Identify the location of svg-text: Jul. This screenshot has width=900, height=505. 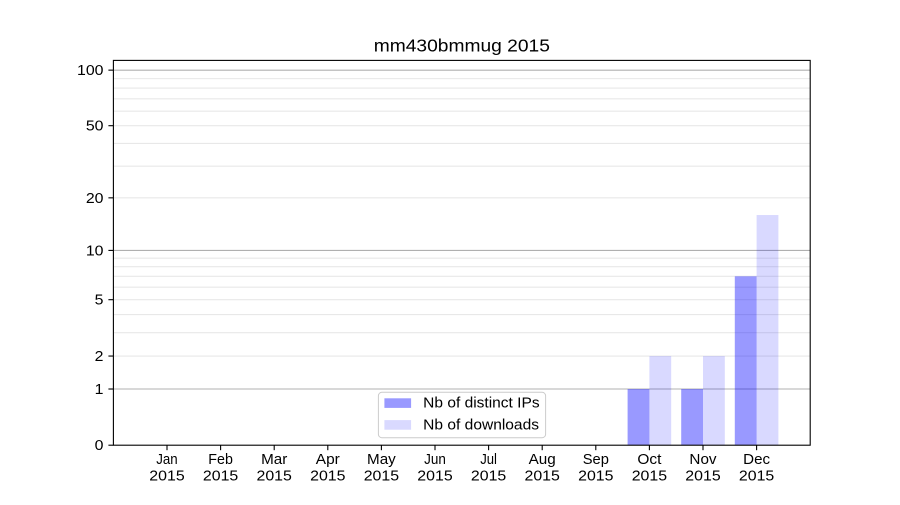
(488, 460).